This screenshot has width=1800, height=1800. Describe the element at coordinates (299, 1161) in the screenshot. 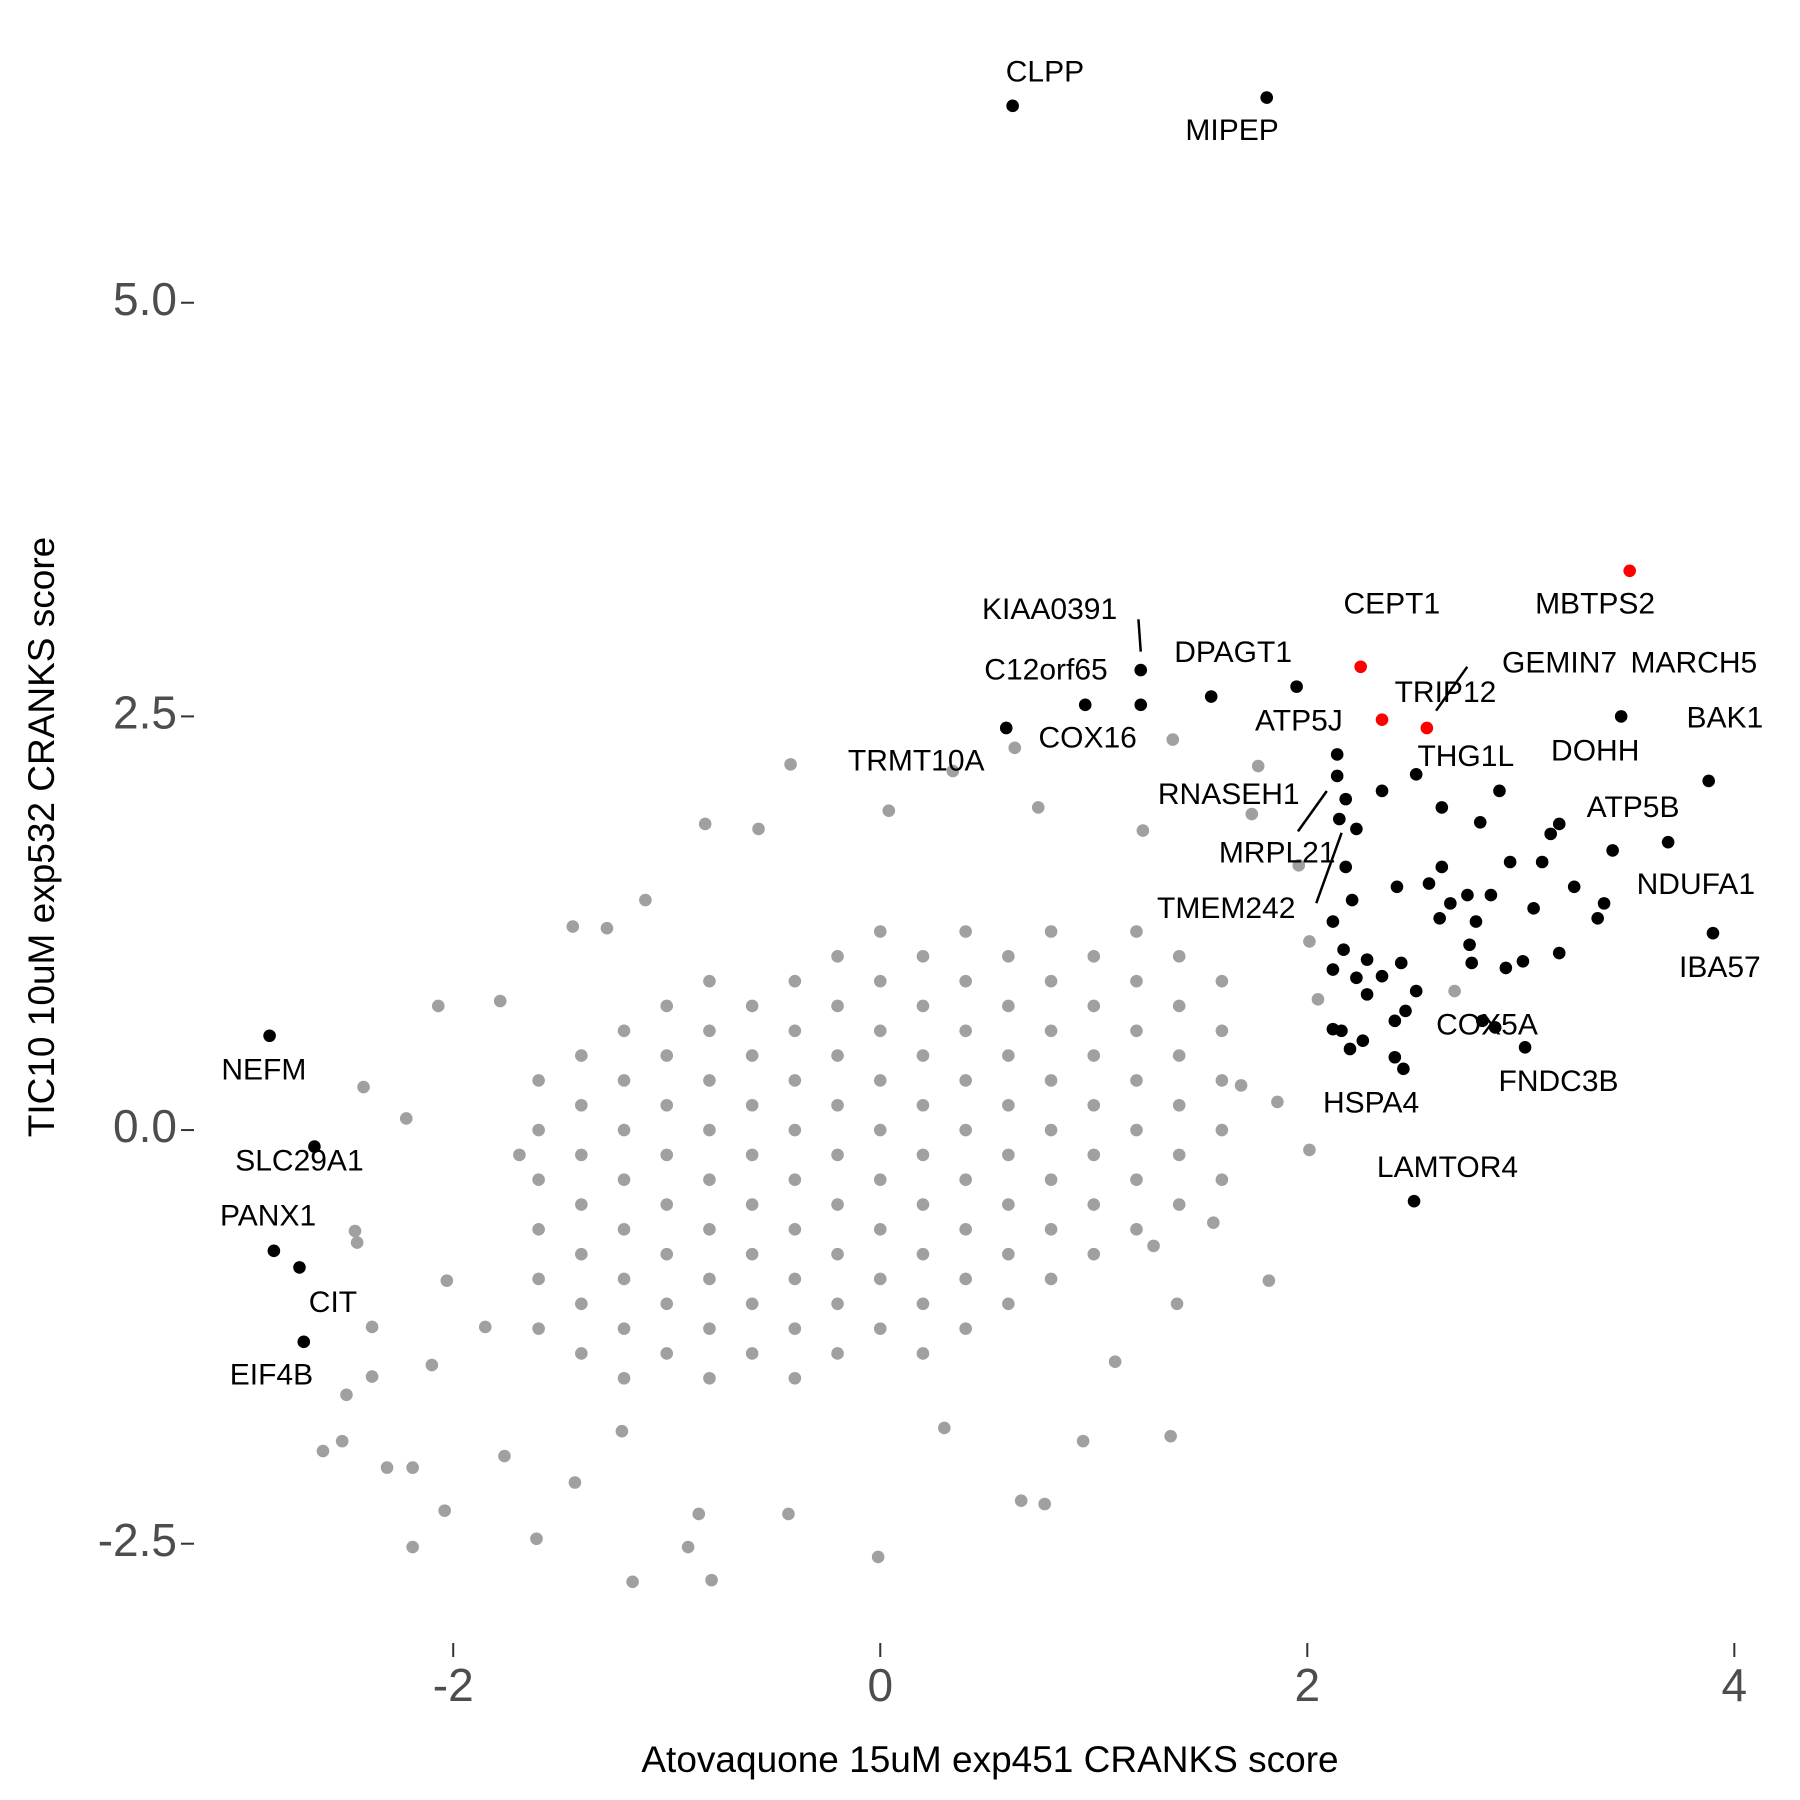

I see `point-label: SLC29A1` at that location.